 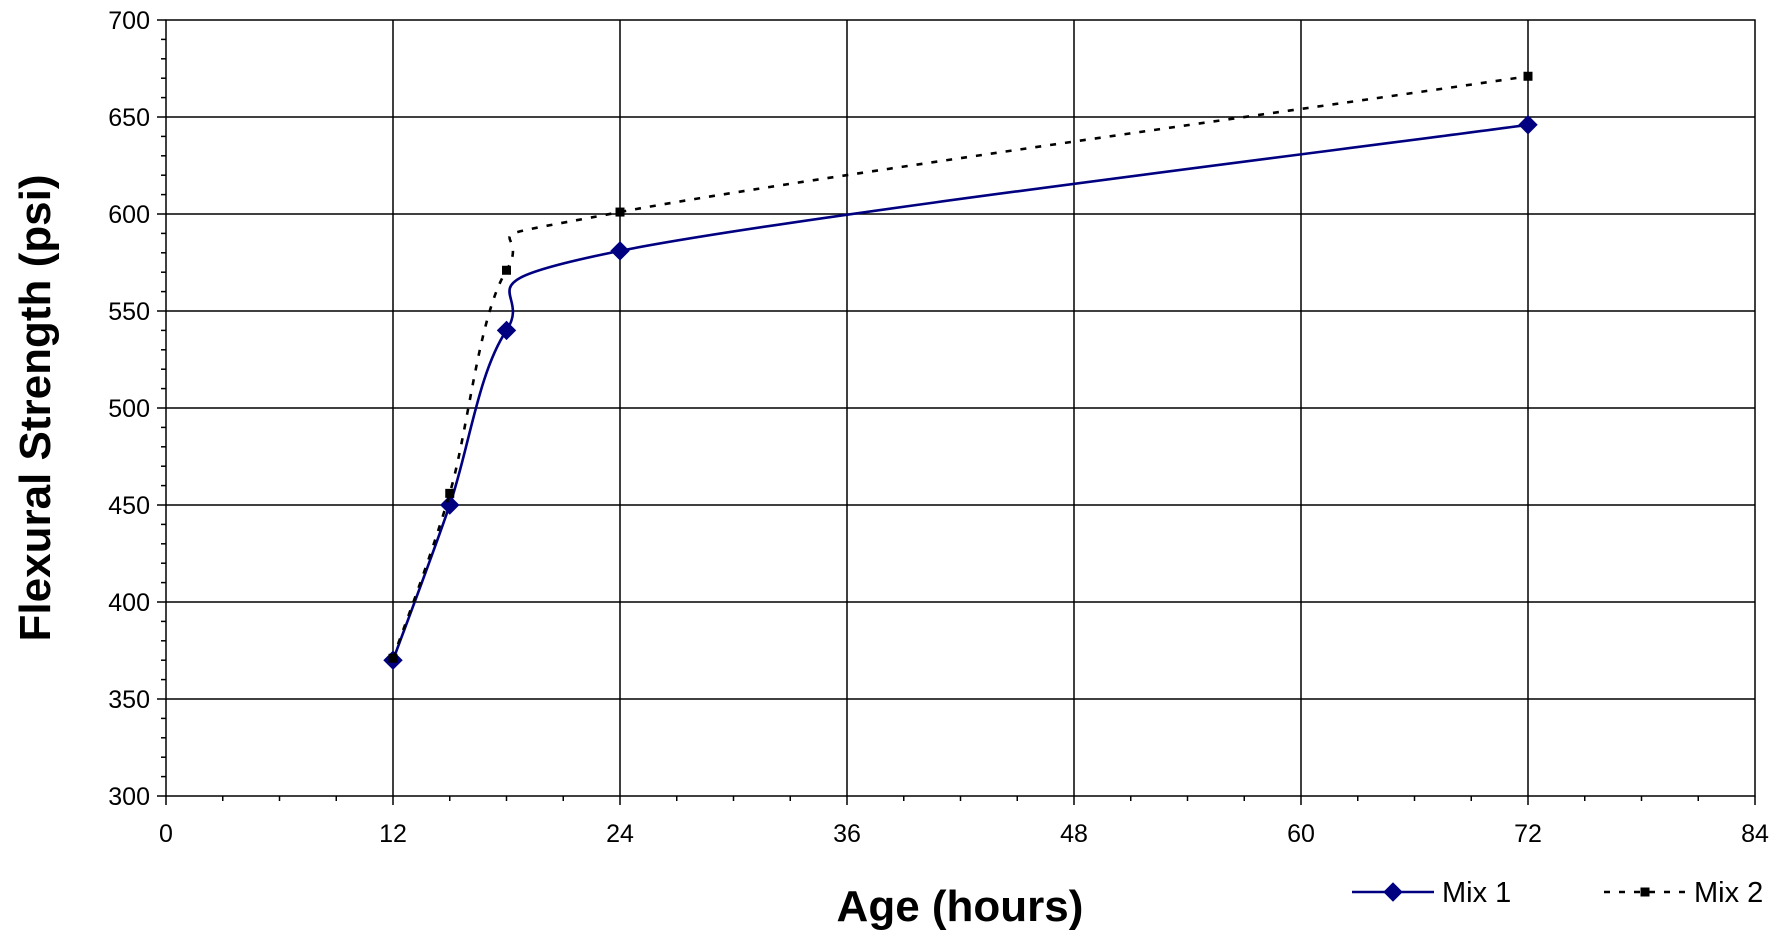 I want to click on y-axis-title: Flexural Strength (psi), so click(x=35, y=408).